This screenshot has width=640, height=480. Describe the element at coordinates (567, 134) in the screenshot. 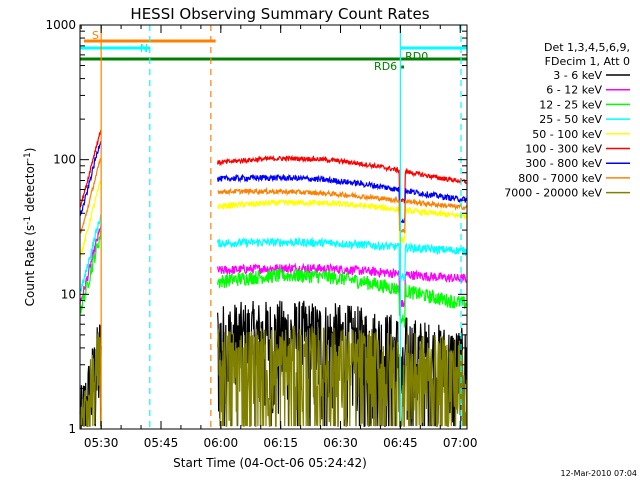

I see `legend-label: 50 - 100 keV` at that location.